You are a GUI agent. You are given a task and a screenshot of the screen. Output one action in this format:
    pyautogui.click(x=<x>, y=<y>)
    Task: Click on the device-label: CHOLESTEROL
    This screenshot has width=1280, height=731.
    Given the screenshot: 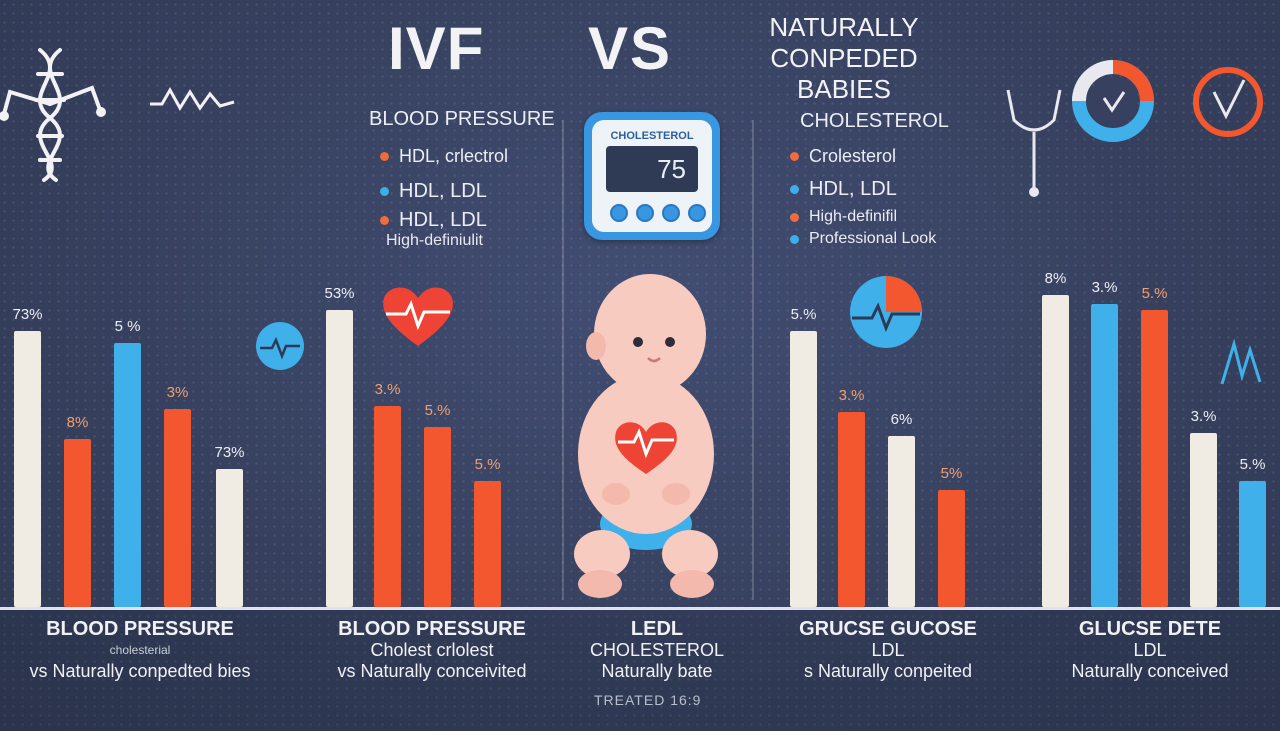 What is the action you would take?
    pyautogui.click(x=652, y=136)
    